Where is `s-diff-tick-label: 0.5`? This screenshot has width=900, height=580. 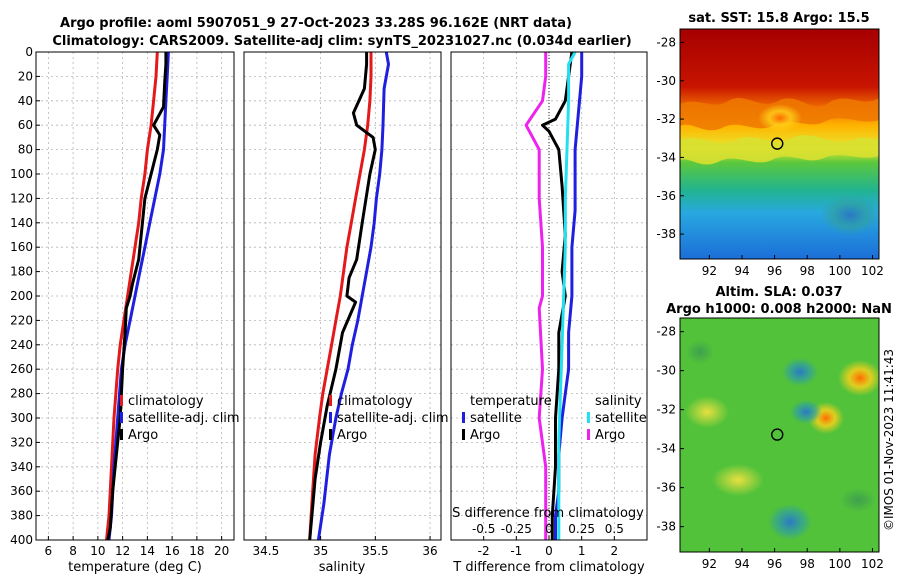 s-diff-tick-label: 0.5 is located at coordinates (614, 529).